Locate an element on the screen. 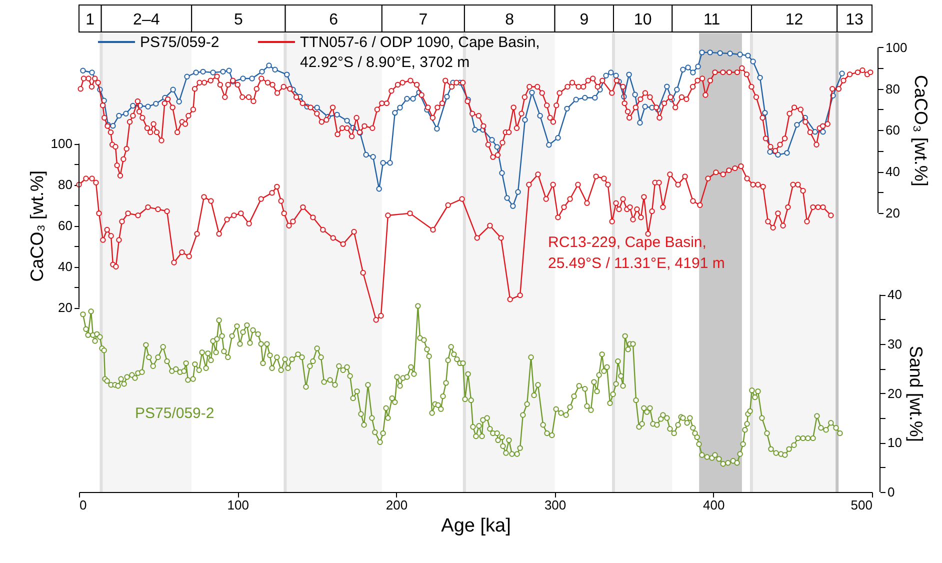 Image resolution: width=942 pixels, height=563 pixels. series-label: PS75/059-2 is located at coordinates (174, 413).